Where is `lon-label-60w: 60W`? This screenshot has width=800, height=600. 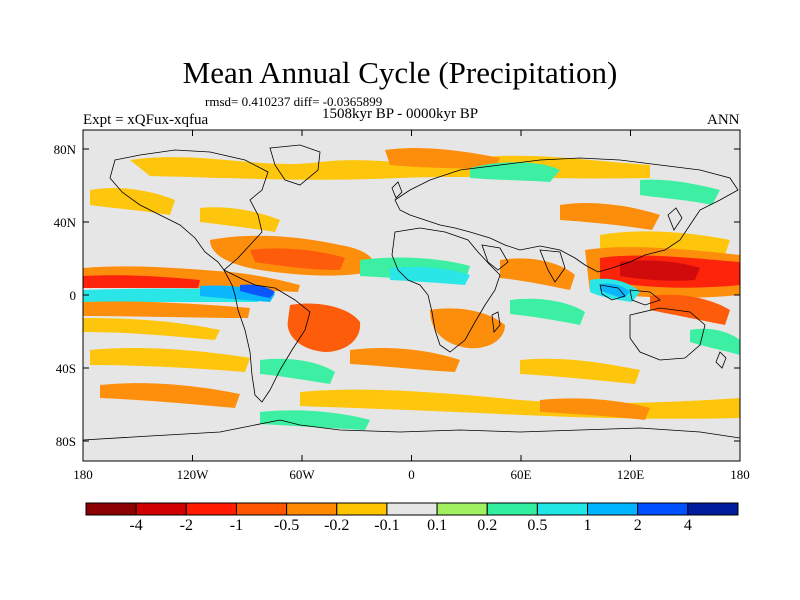 lon-label-60w: 60W is located at coordinates (302, 474).